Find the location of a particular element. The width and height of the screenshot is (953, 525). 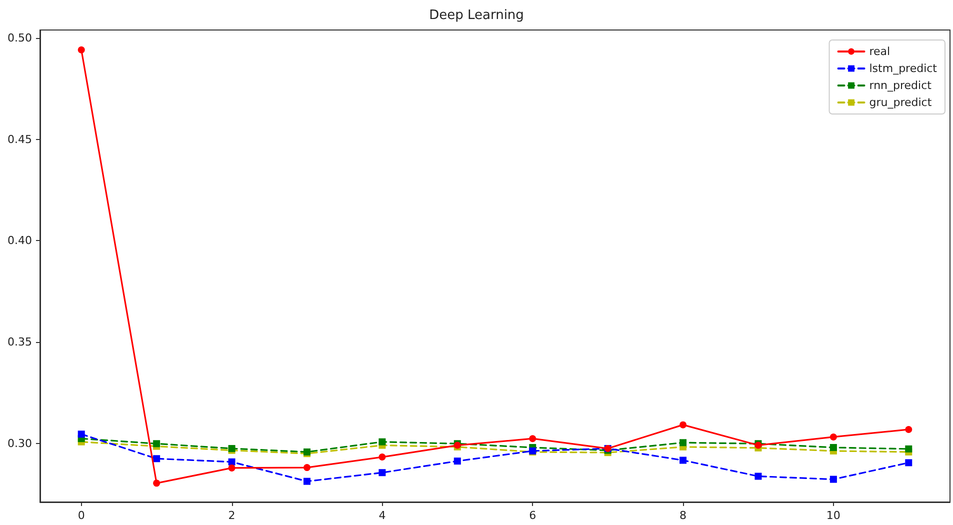

legend-label: gru_predict is located at coordinates (900, 102).